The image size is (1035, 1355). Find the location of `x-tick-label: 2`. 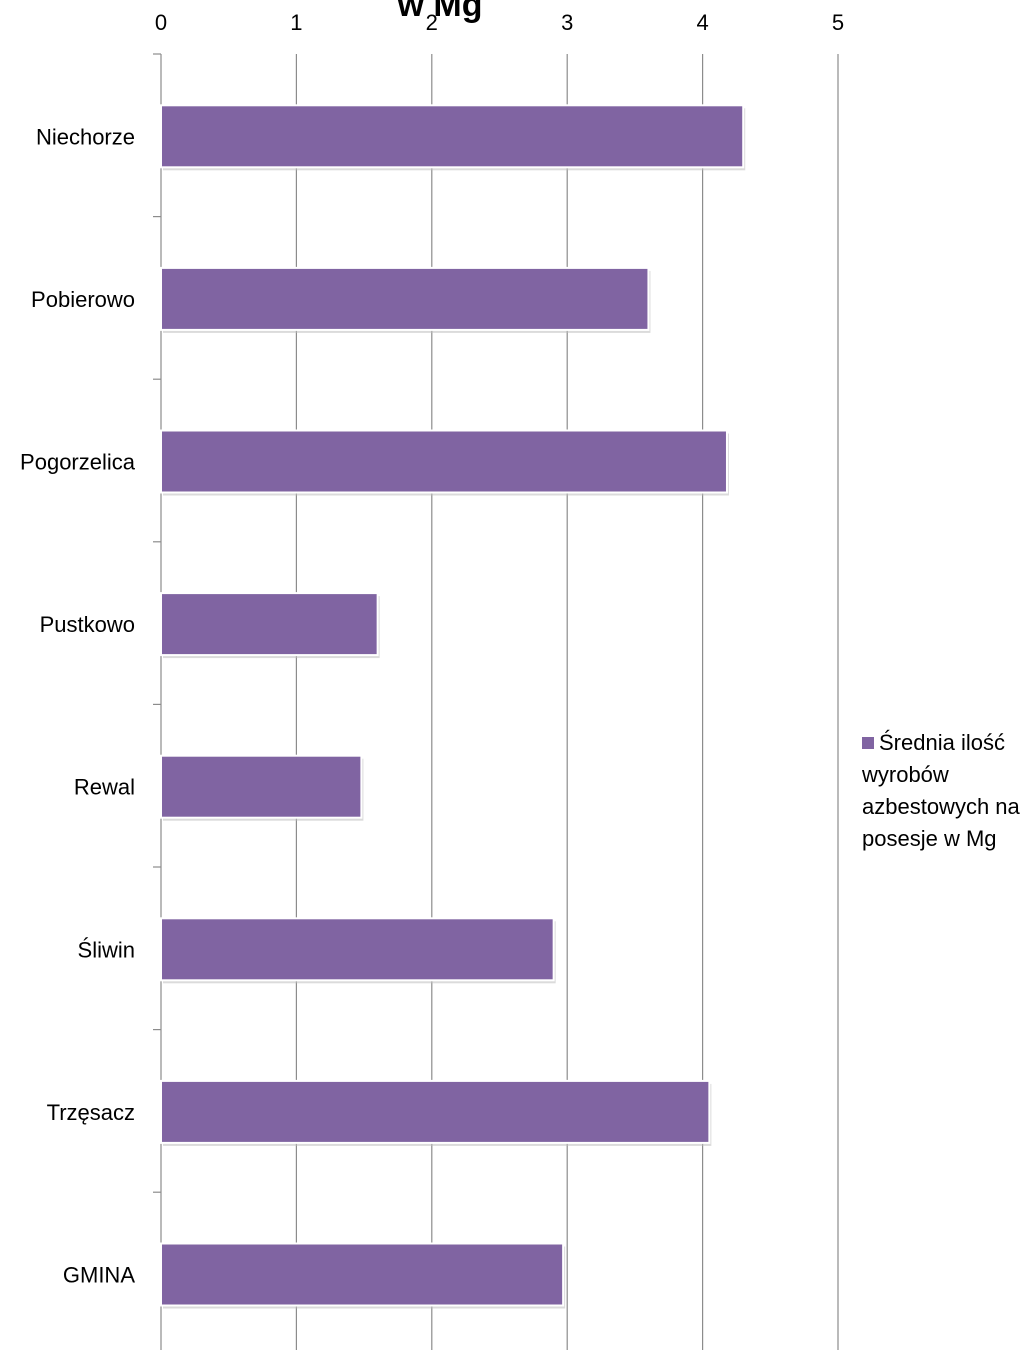

x-tick-label: 2 is located at coordinates (432, 22).